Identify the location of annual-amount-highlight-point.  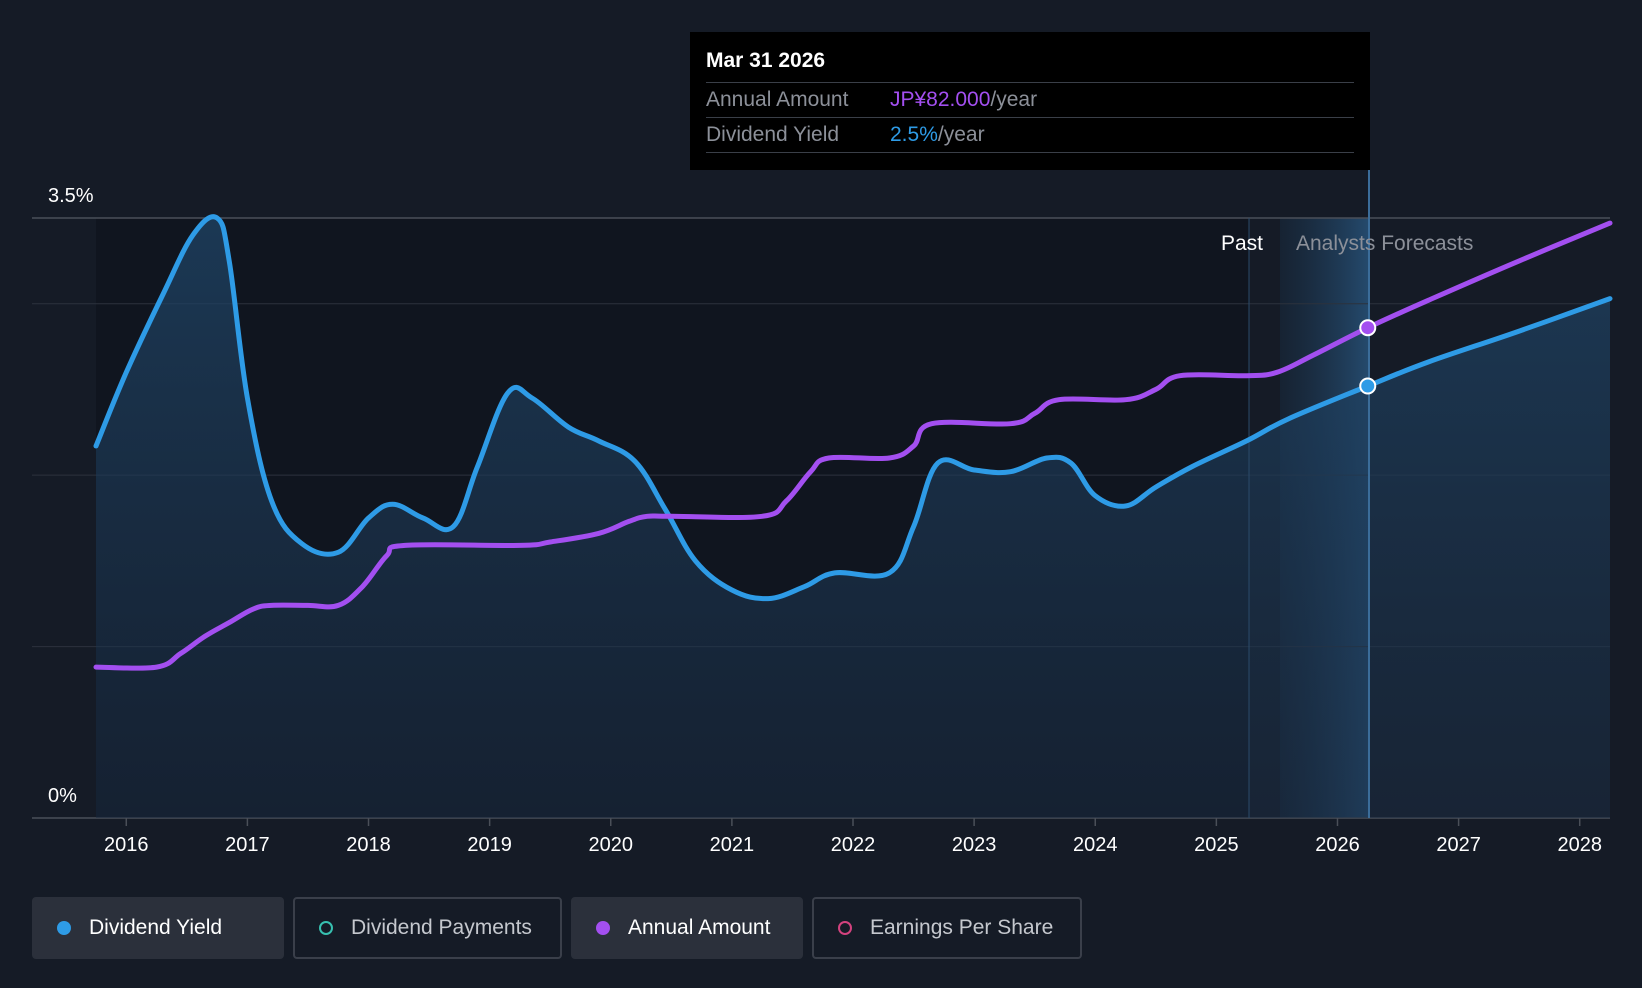
(1368, 328).